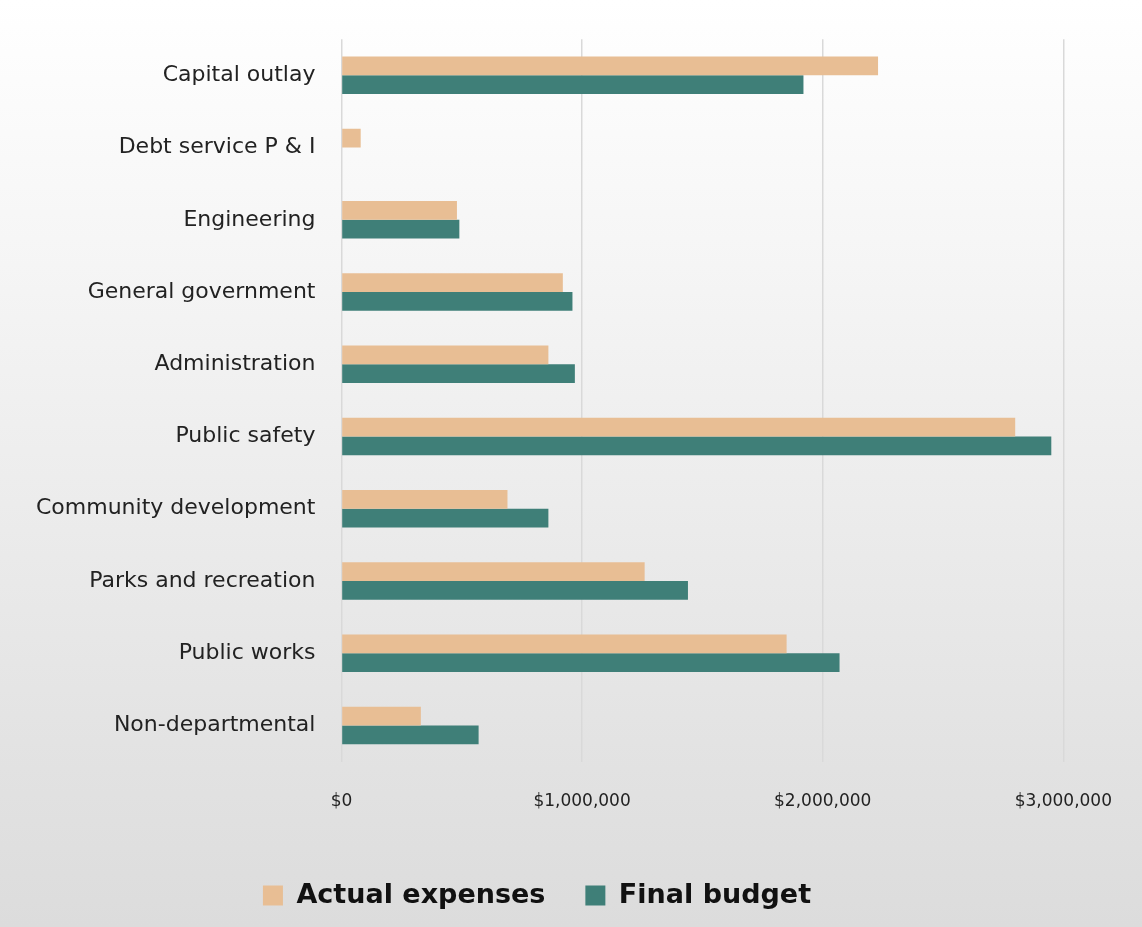  Describe the element at coordinates (239, 74) in the screenshot. I see `y-tick-label: Capital outlay` at that location.